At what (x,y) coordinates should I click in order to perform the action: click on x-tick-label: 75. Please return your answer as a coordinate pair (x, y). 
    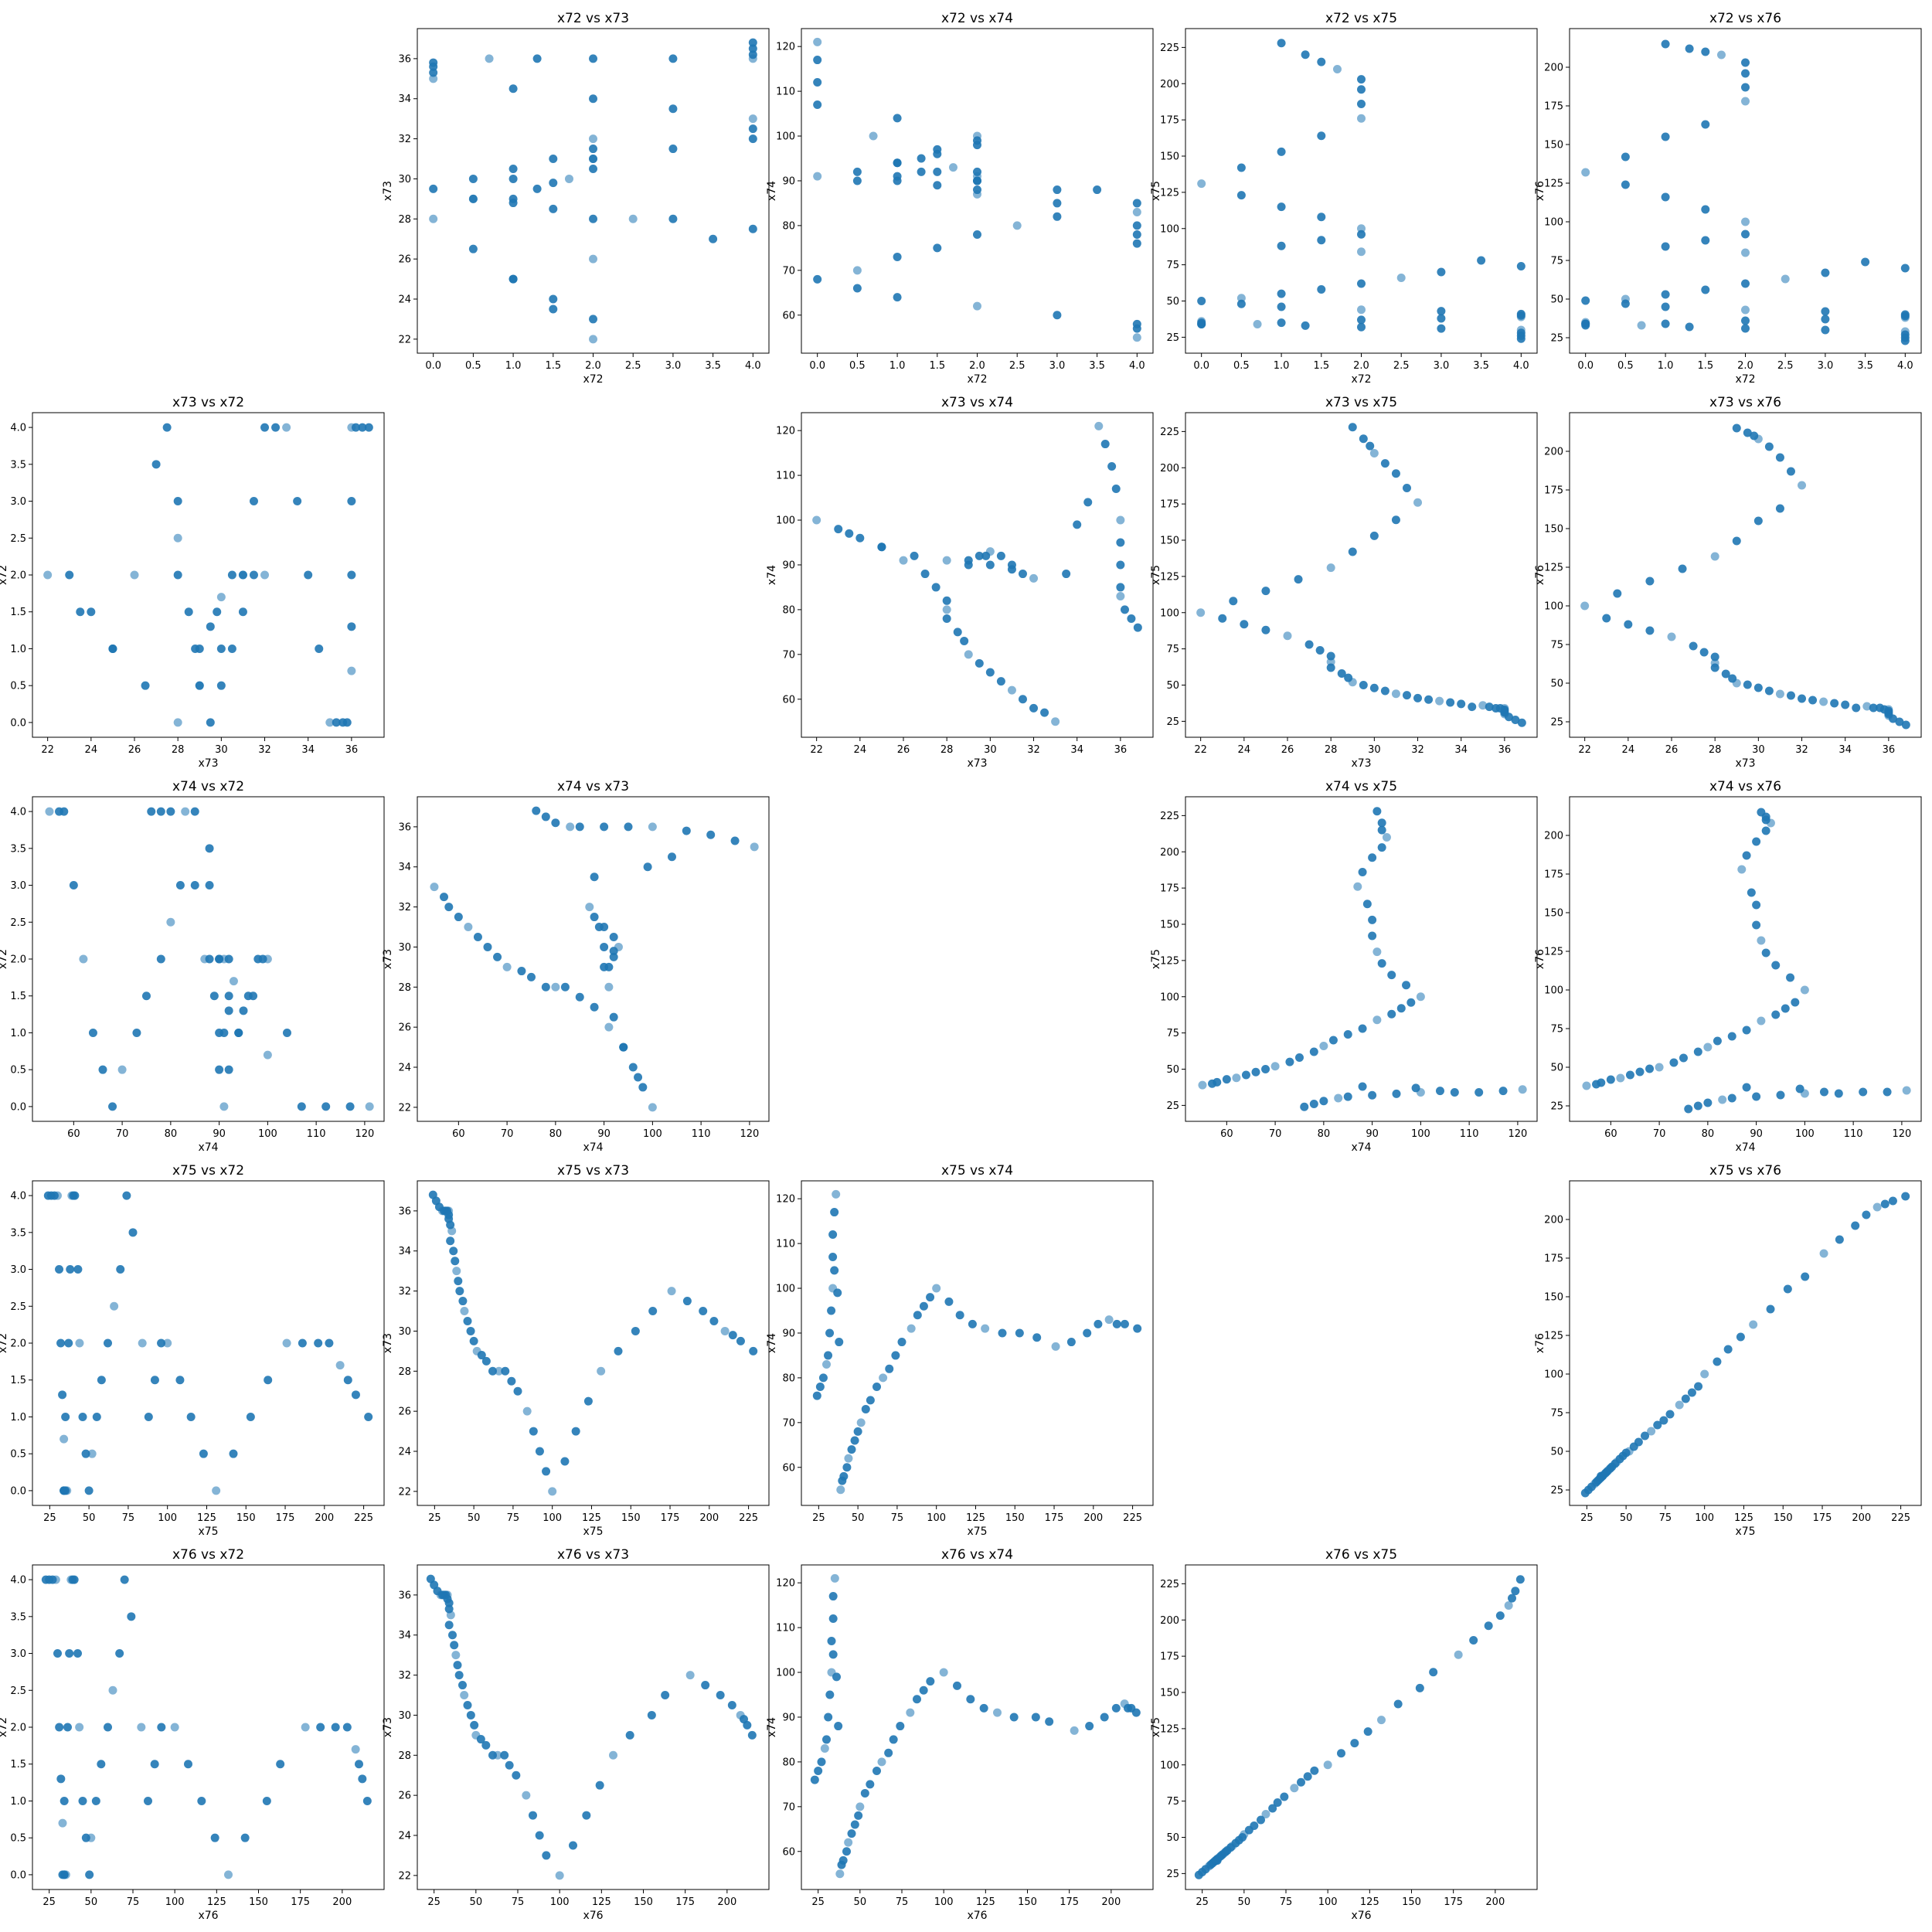
    Looking at the image, I should click on (128, 1518).